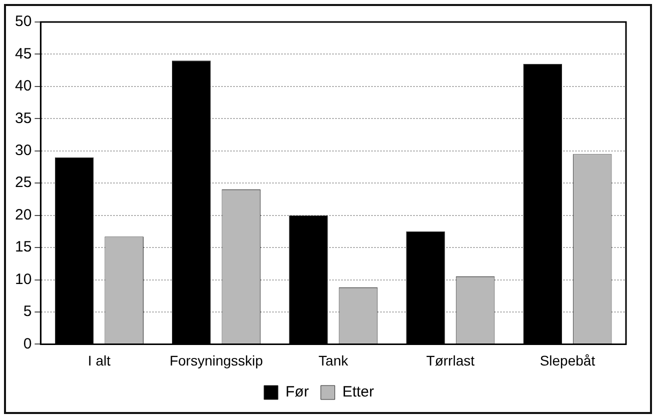 The height and width of the screenshot is (420, 658). I want to click on x-tick-label: Forsyningsskip, so click(217, 360).